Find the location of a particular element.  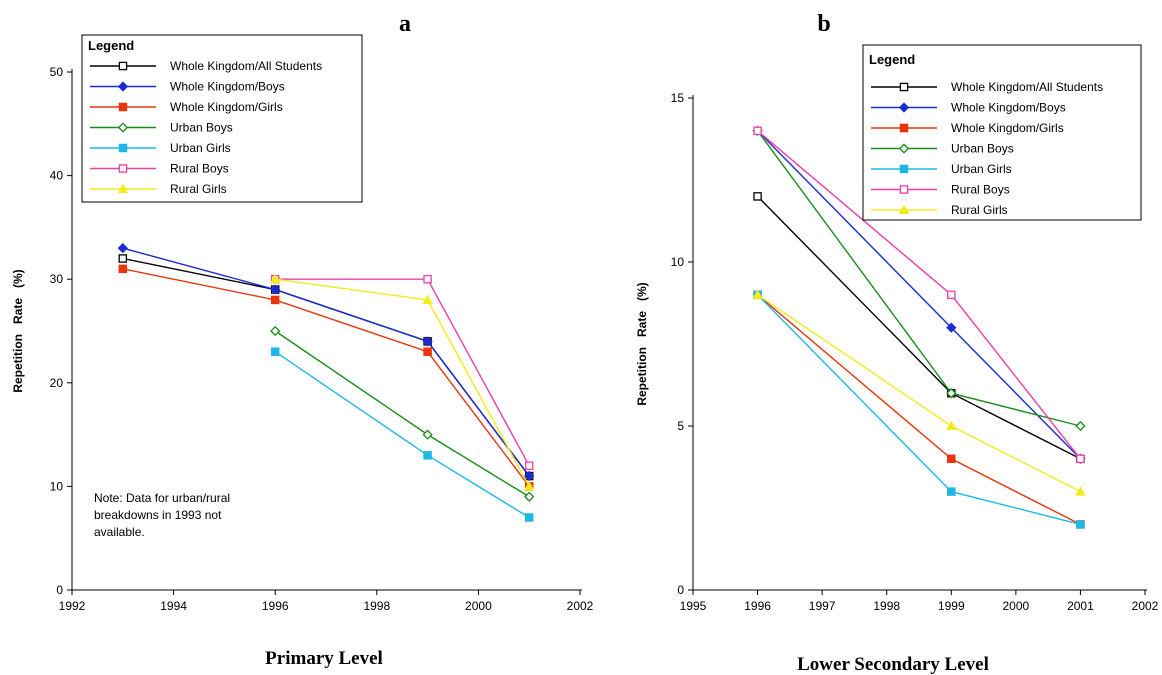

legend-marker-b-rural-boys is located at coordinates (904, 189).